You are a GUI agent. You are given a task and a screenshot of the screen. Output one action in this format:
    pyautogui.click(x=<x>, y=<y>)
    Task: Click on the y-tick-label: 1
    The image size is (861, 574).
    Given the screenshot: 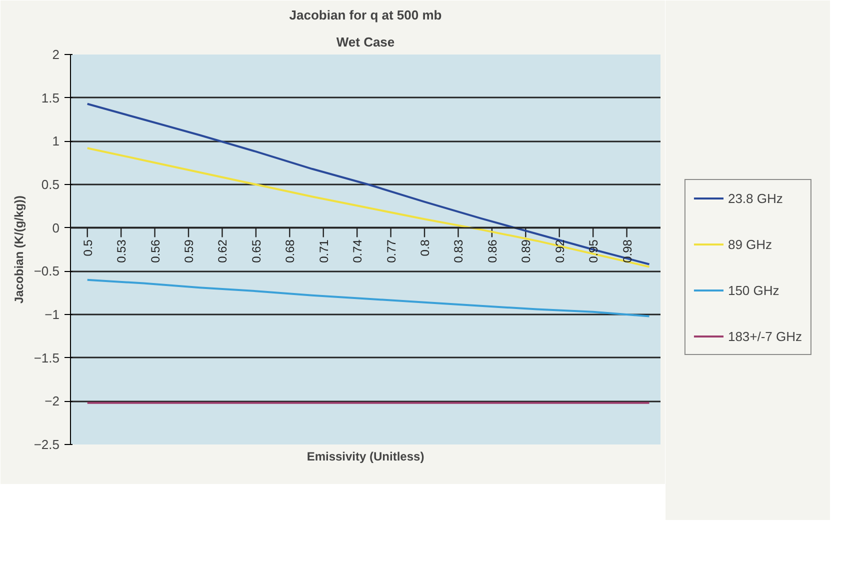 What is the action you would take?
    pyautogui.click(x=56, y=141)
    